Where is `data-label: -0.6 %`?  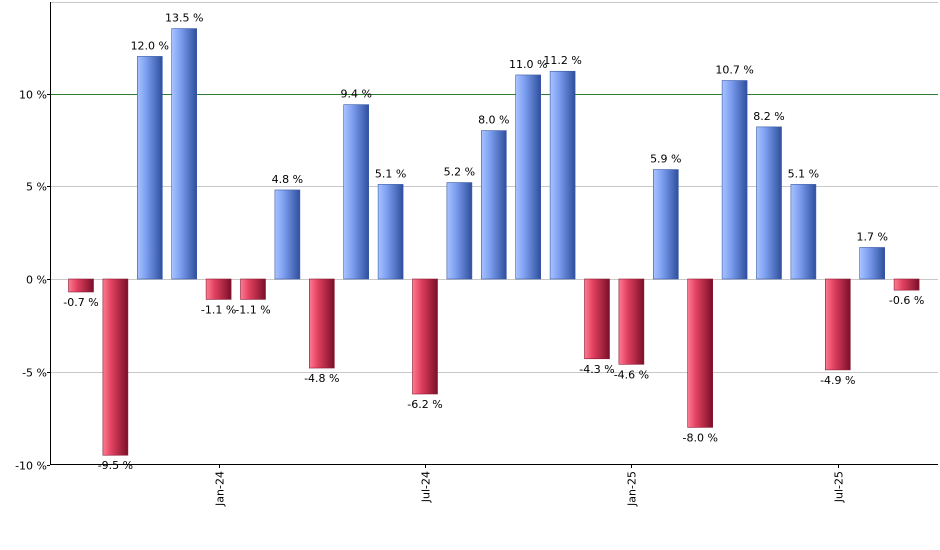 data-label: -0.6 % is located at coordinates (906, 300).